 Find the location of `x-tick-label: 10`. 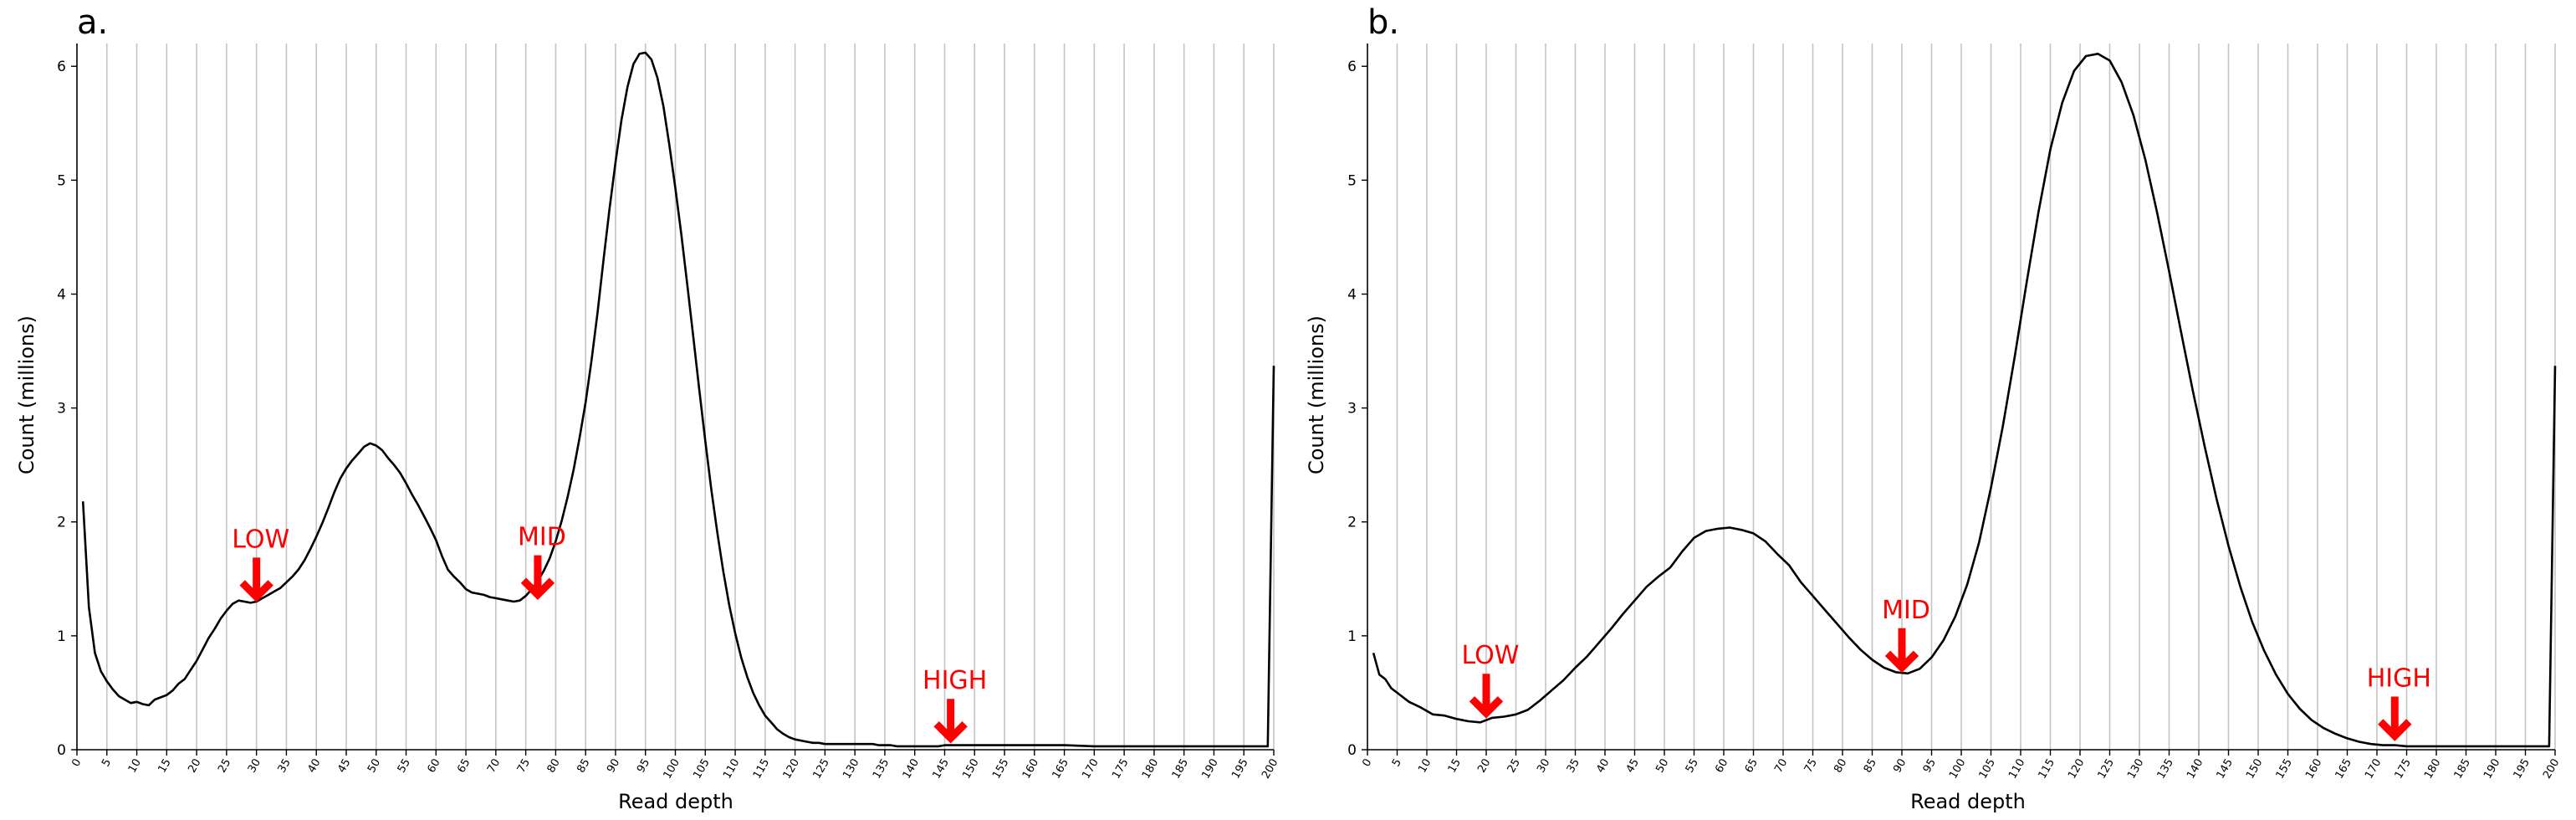

x-tick-label: 10 is located at coordinates (135, 766).